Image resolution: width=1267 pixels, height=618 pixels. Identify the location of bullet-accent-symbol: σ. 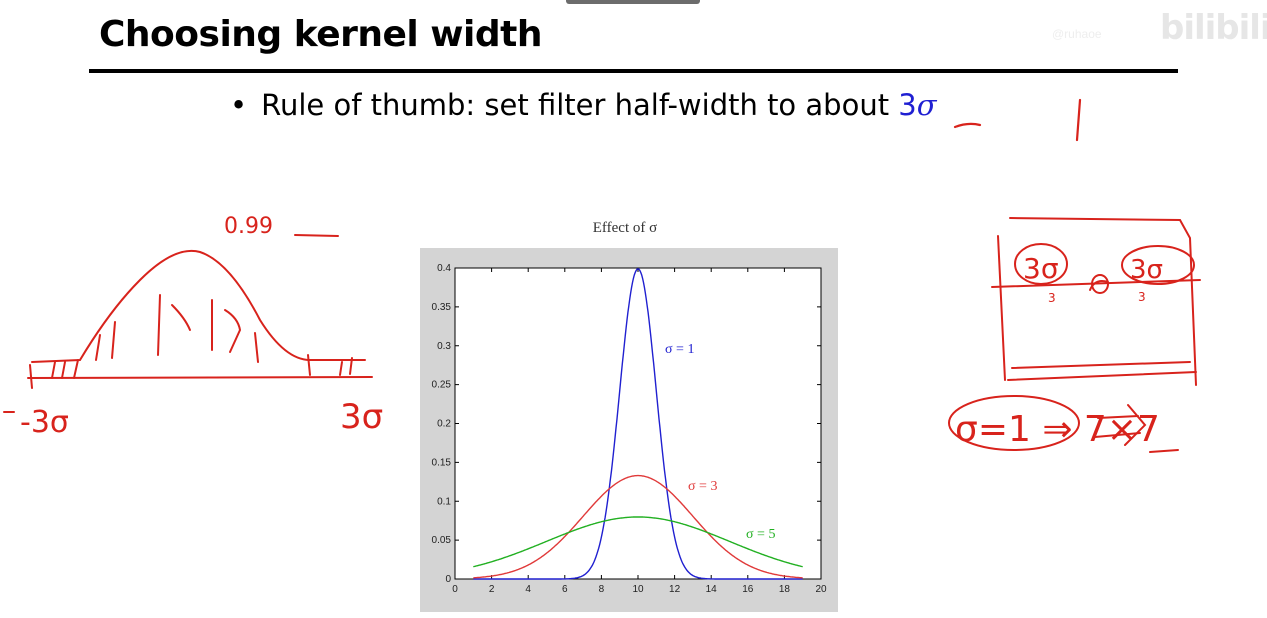
(926, 105).